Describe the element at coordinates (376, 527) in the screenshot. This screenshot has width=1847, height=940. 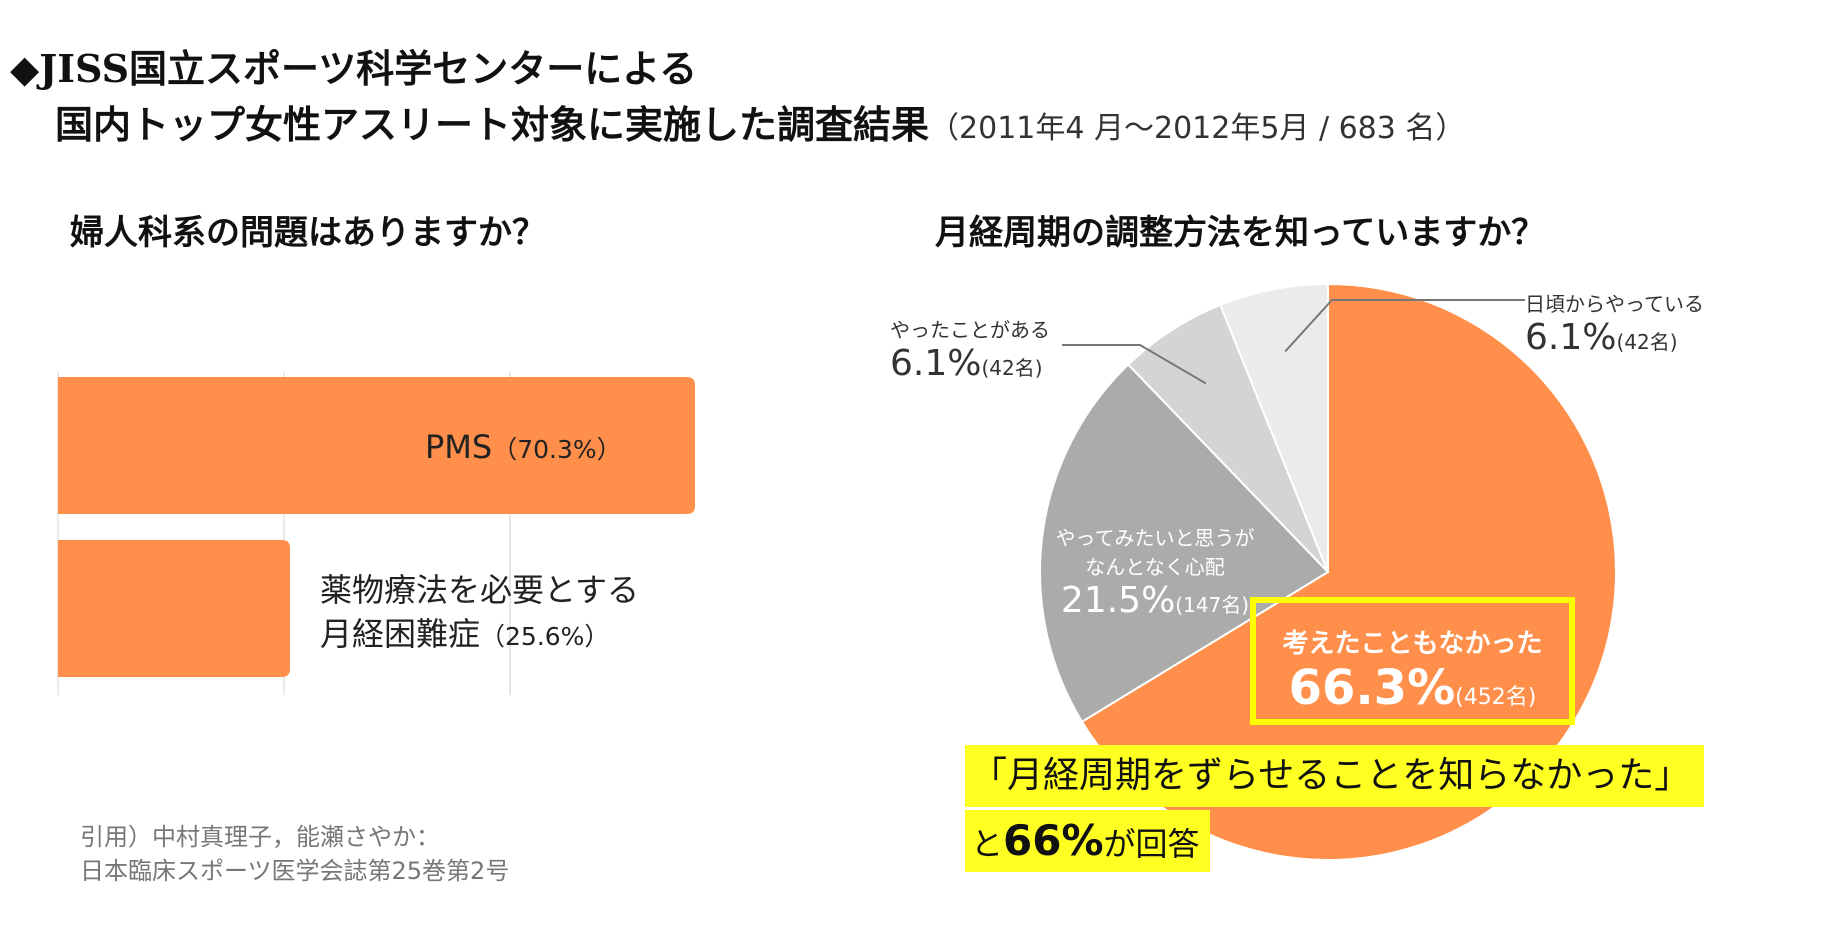
I see `bar-marks` at that location.